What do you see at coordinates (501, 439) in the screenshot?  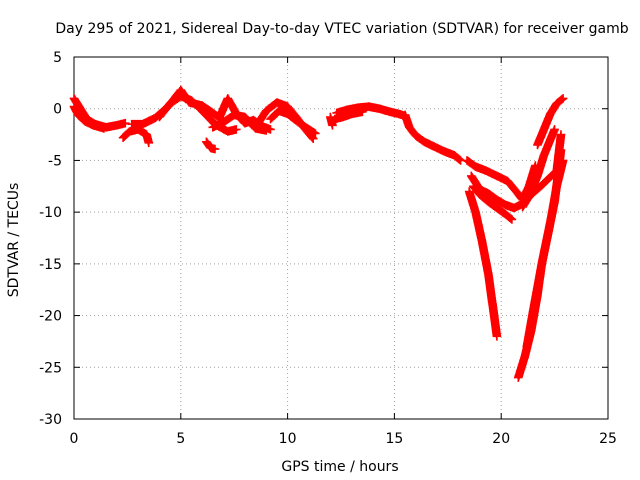 I see `x-tick-label: 20` at bounding box center [501, 439].